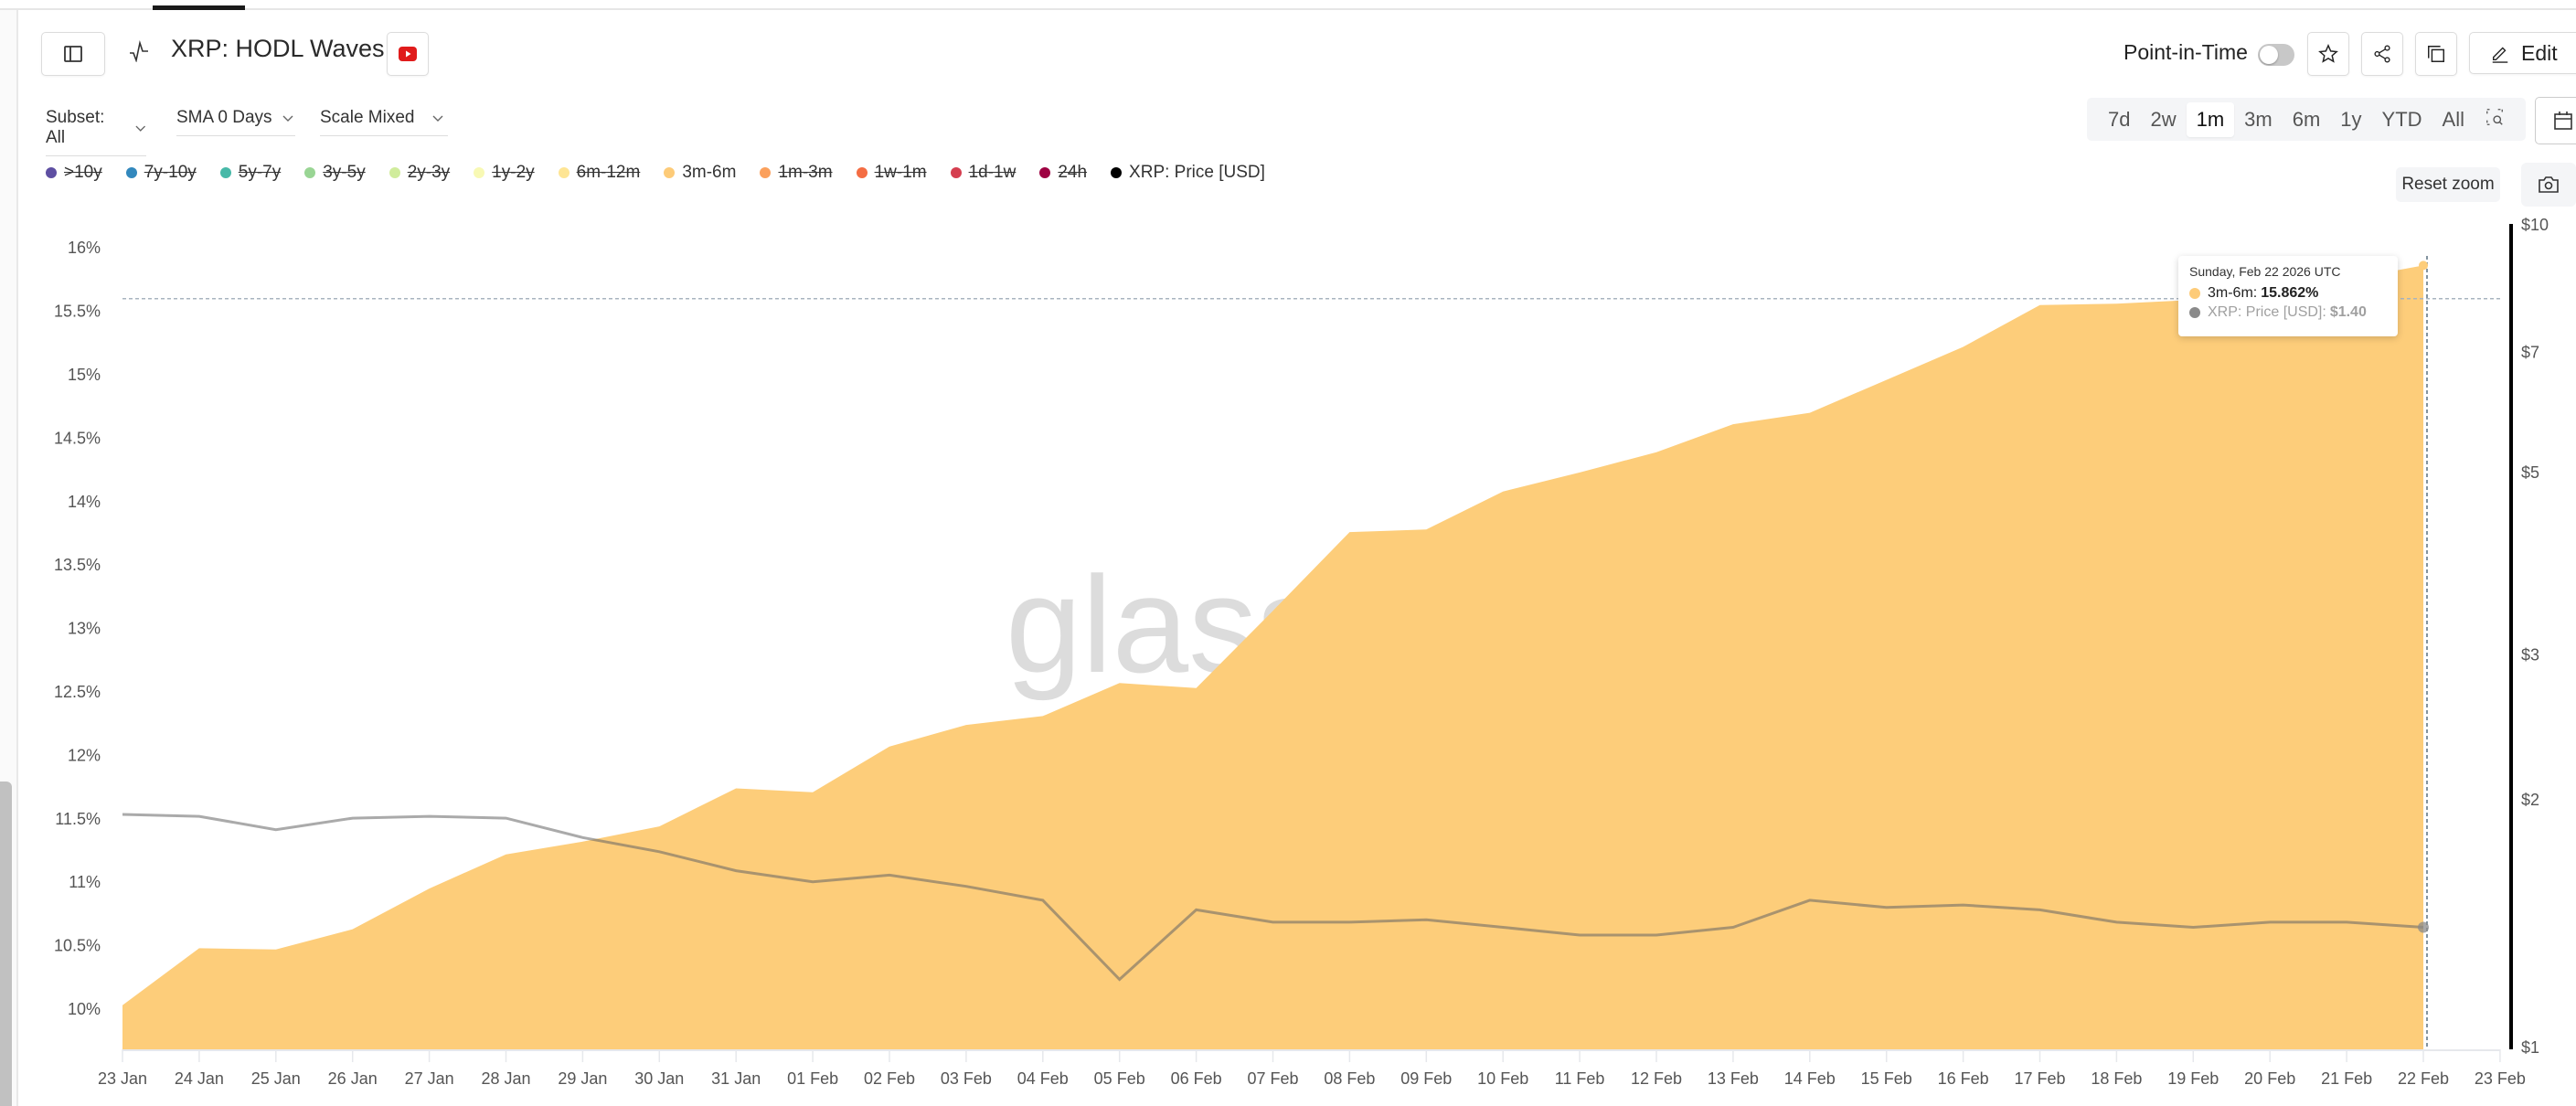 This screenshot has width=2576, height=1106. What do you see at coordinates (2163, 119) in the screenshot?
I see `range-2w: 2w` at bounding box center [2163, 119].